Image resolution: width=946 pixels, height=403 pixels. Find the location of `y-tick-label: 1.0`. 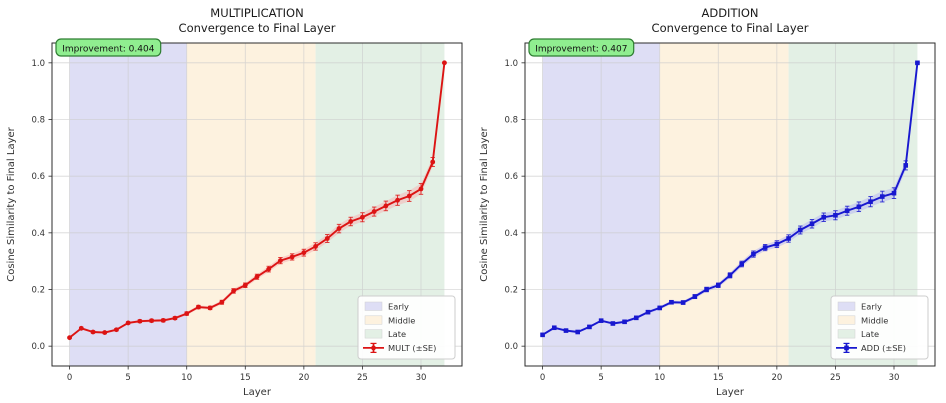

y-tick-label: 1.0 is located at coordinates (38, 64).